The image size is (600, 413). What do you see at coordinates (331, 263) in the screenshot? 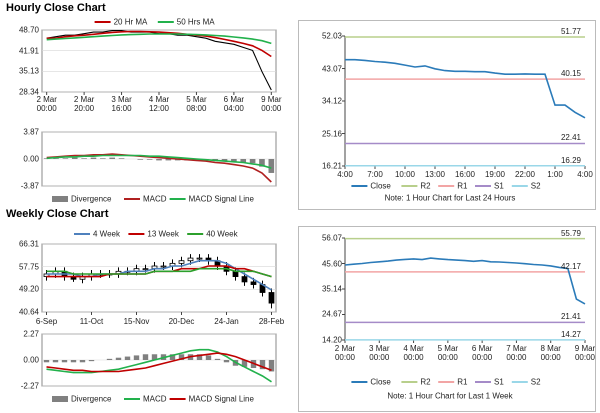
I see `y-tick-label: 45.60` at bounding box center [331, 263].